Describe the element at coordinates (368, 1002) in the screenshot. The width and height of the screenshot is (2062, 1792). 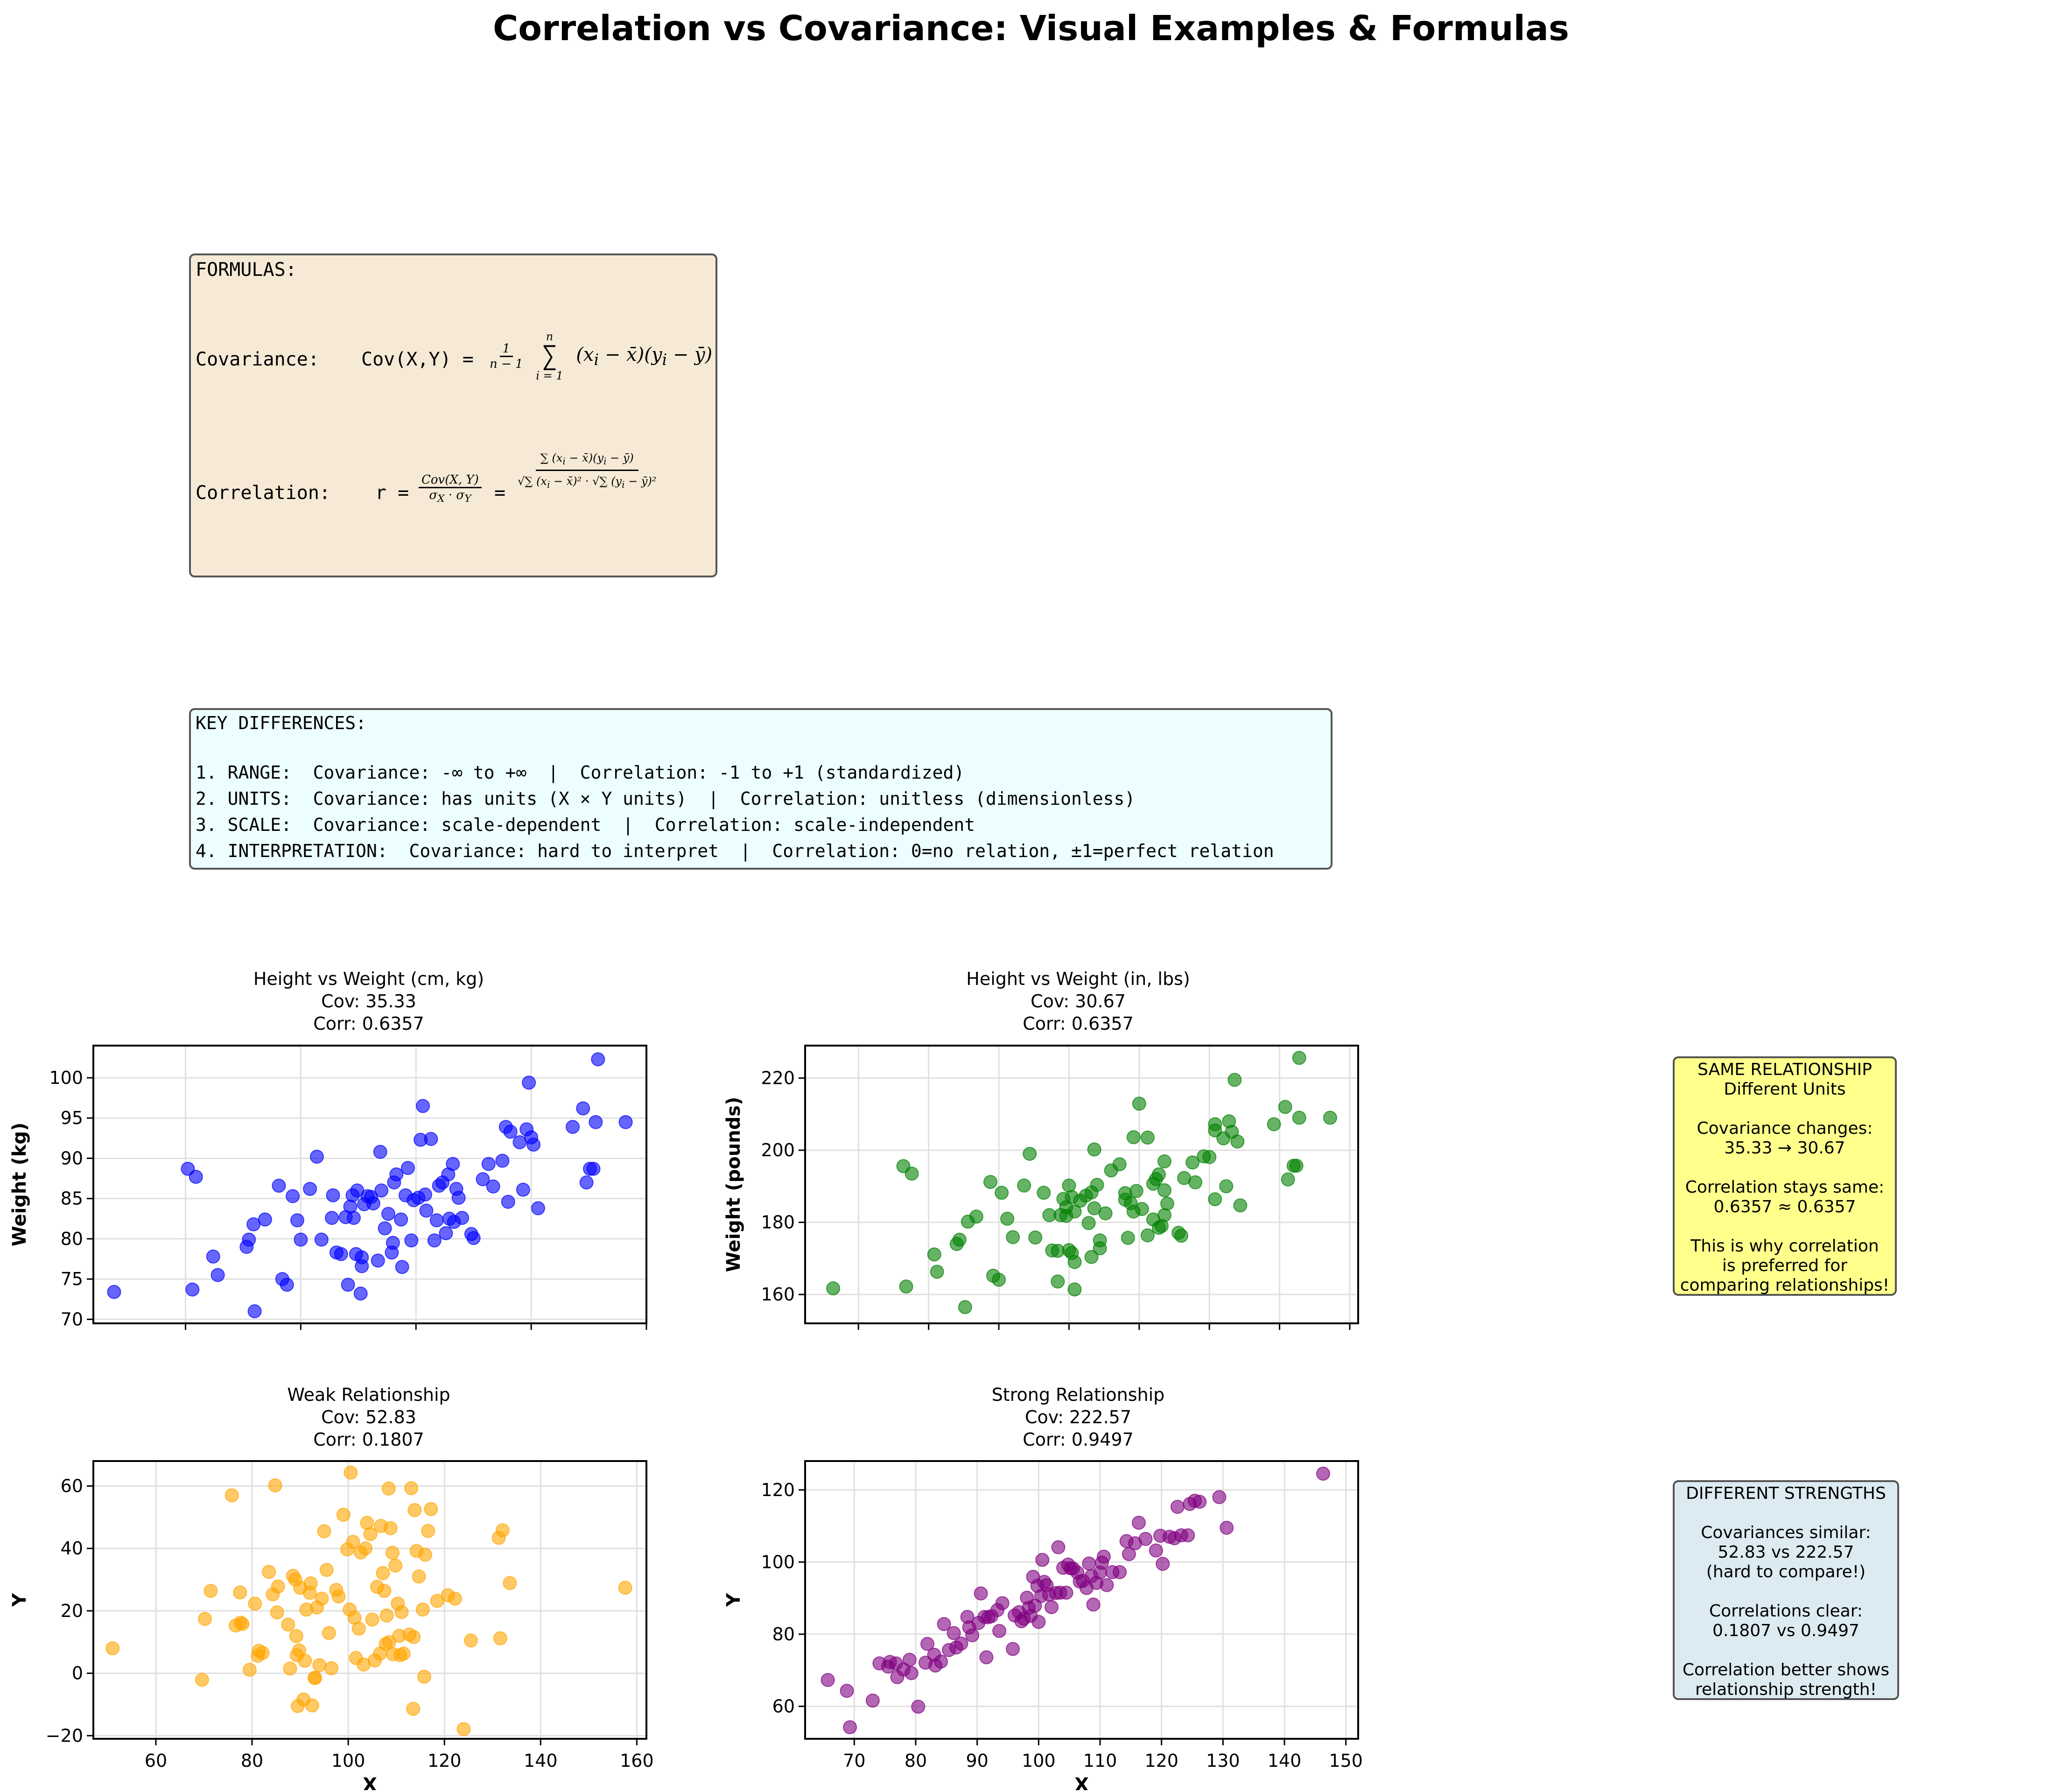
I see `chart-title-line: Cov: 35.33` at that location.